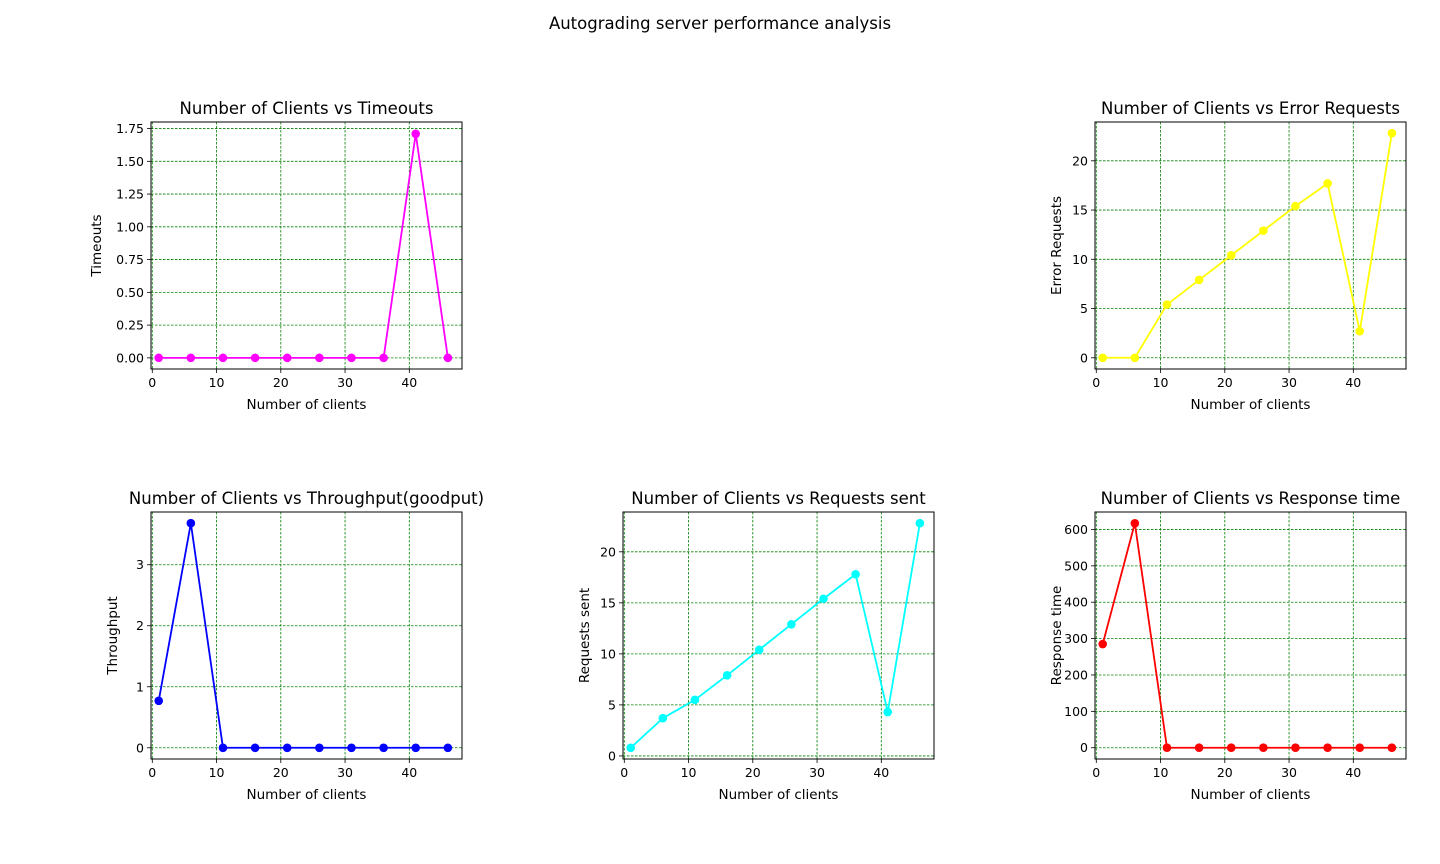 The image size is (1440, 864). What do you see at coordinates (1251, 498) in the screenshot?
I see `subplot-title: Number of Clients vs Response time` at bounding box center [1251, 498].